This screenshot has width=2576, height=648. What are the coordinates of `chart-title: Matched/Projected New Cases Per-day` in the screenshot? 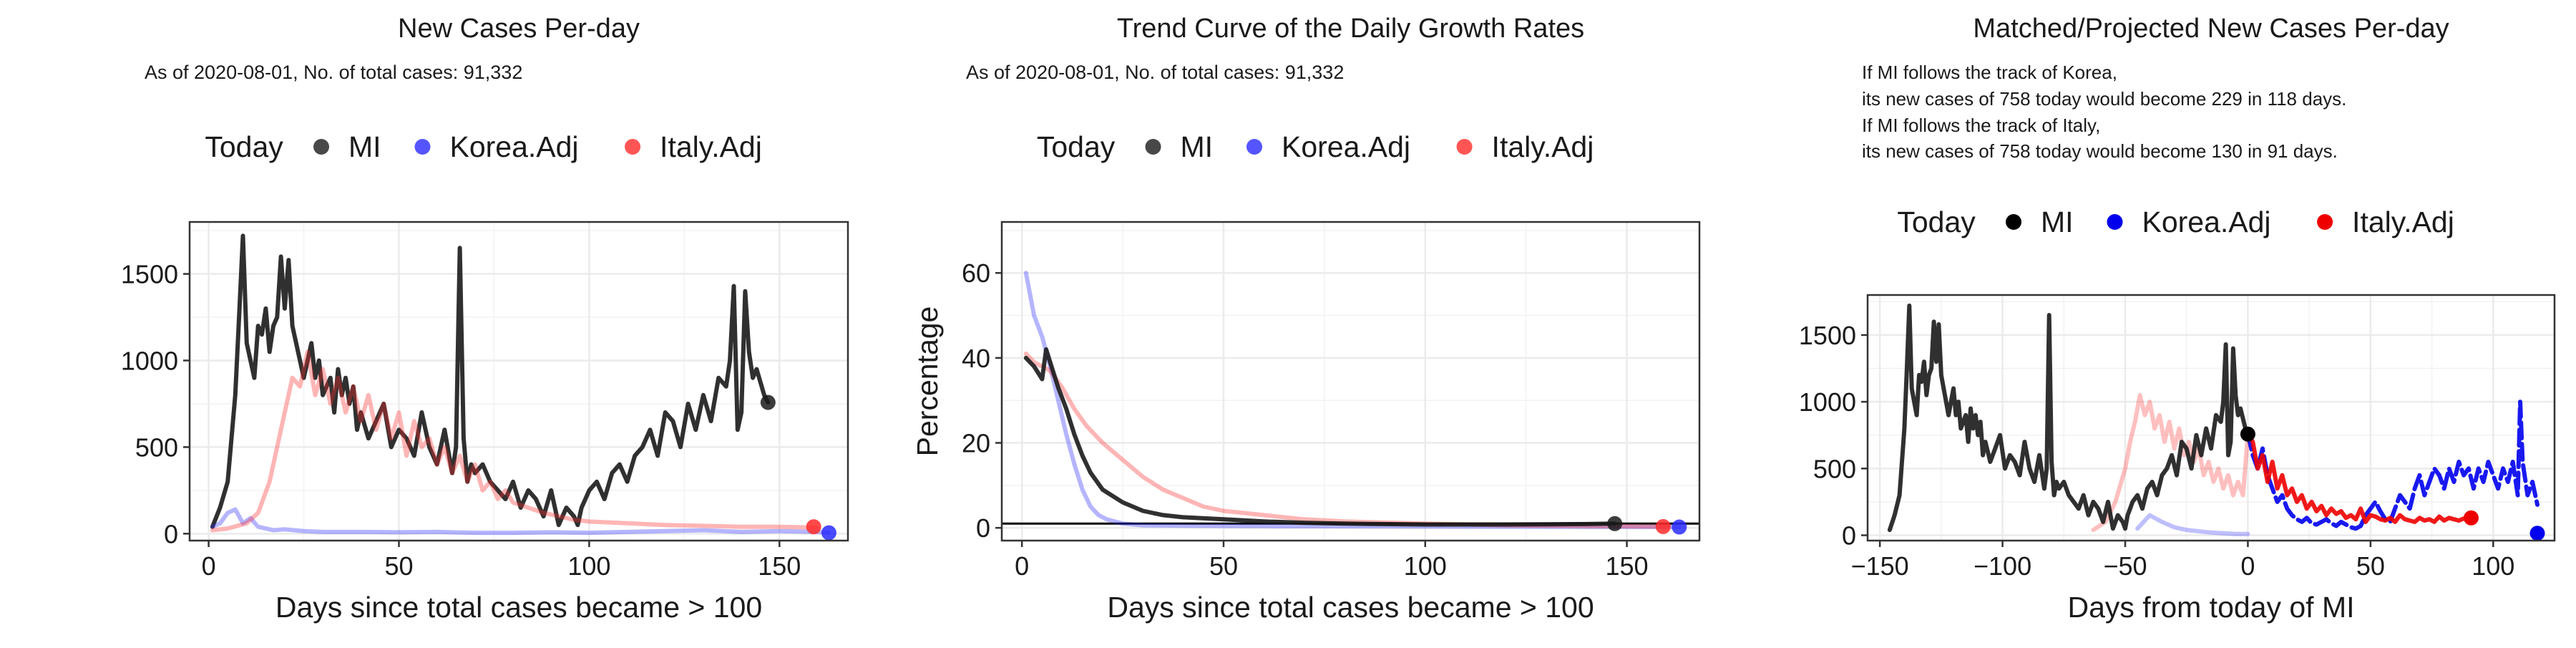 It's located at (2211, 29).